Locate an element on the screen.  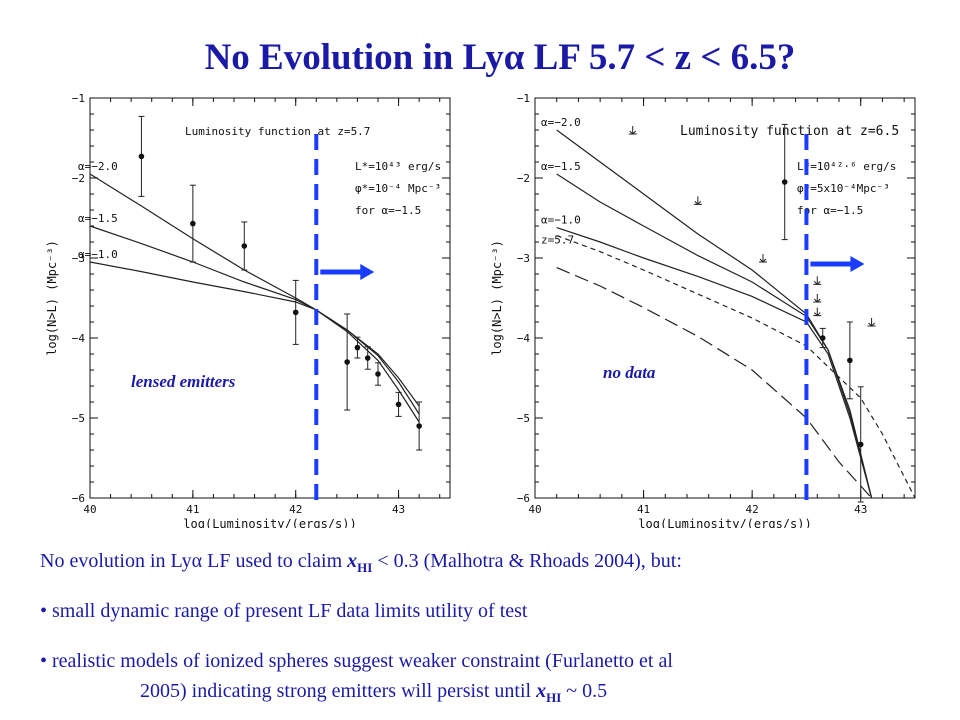
no-data-label: no data is located at coordinates (629, 372).